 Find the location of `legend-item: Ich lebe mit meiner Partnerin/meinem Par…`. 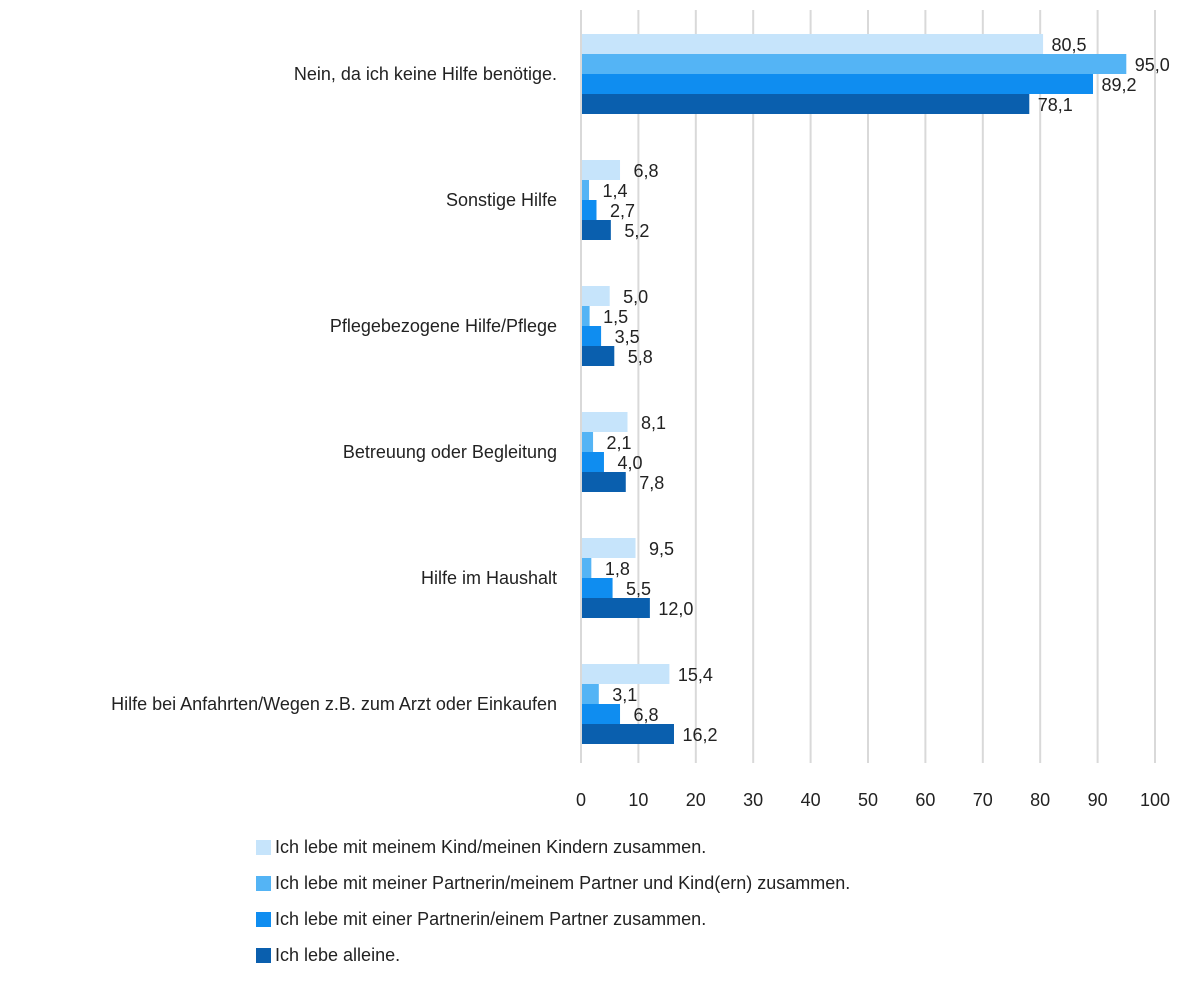

legend-item: Ich lebe mit meiner Partnerin/meinem Par… is located at coordinates (553, 883).